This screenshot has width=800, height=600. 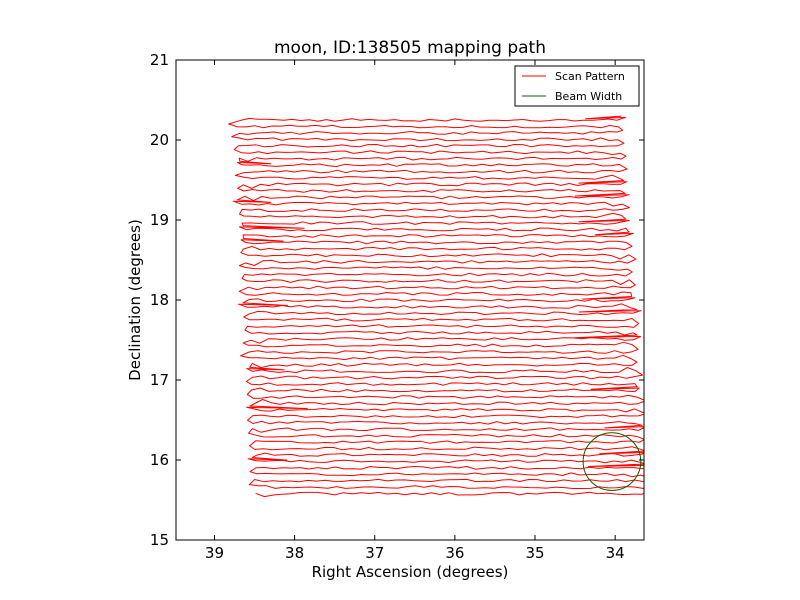 What do you see at coordinates (410, 572) in the screenshot?
I see `x-axis-label: Right Ascension (degrees)` at bounding box center [410, 572].